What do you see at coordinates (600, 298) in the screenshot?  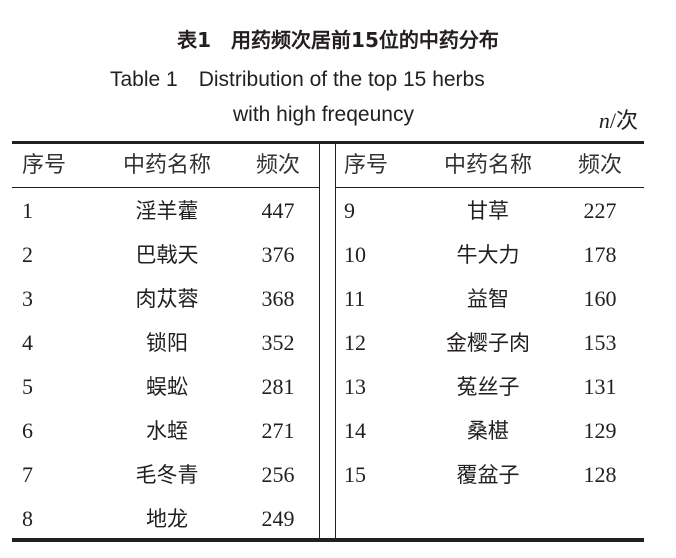 I see `cell-freq: 160` at bounding box center [600, 298].